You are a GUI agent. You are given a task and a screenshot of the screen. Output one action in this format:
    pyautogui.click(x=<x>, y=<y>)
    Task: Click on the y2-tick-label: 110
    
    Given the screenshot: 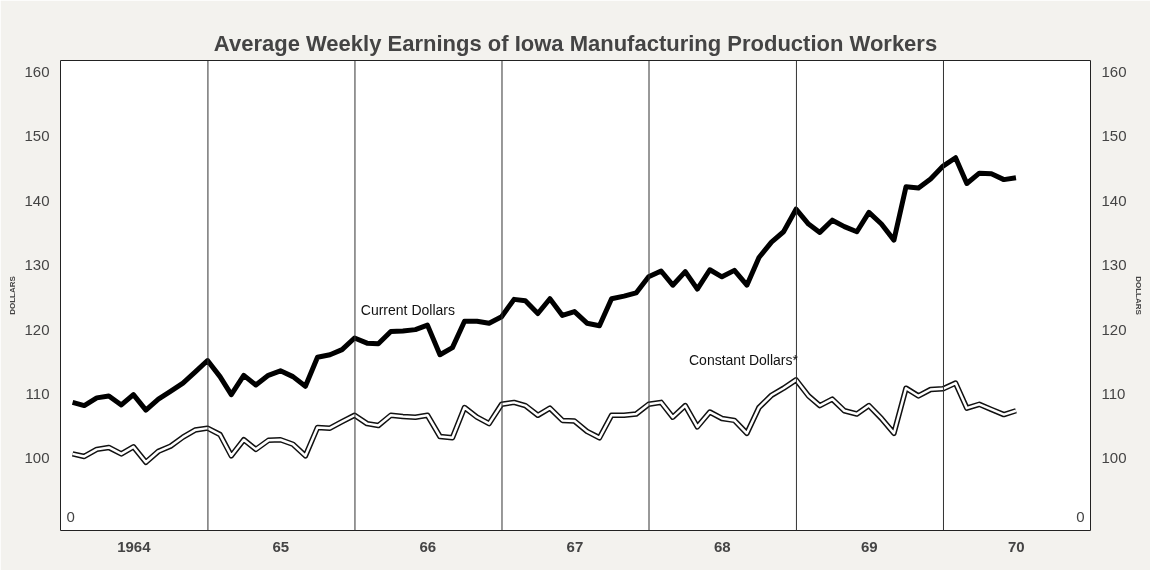 What is the action you would take?
    pyautogui.click(x=1113, y=394)
    